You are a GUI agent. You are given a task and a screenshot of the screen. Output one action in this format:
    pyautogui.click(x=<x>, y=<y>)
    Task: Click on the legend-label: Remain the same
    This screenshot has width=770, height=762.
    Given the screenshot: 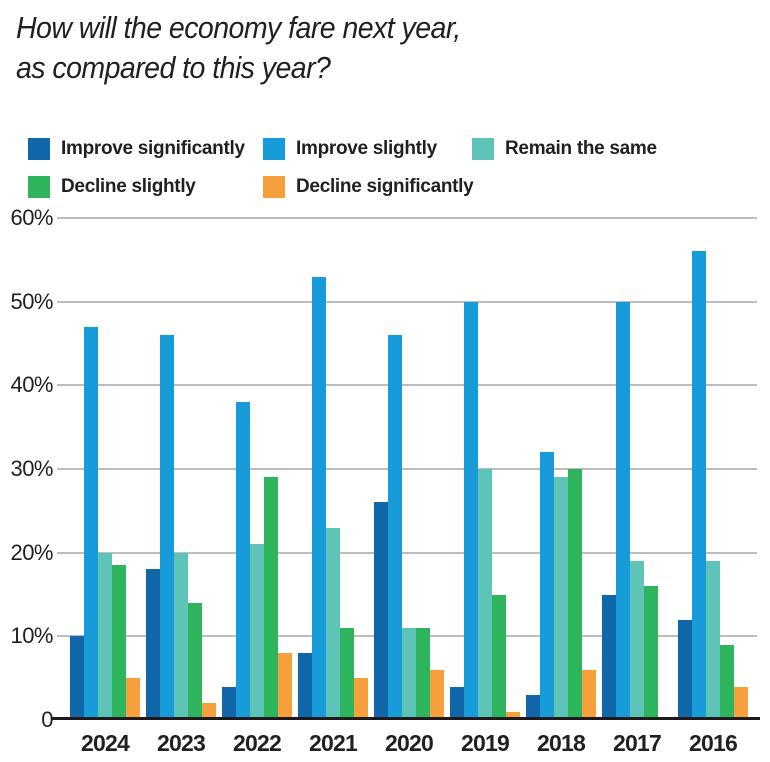 What is the action you would take?
    pyautogui.click(x=581, y=148)
    